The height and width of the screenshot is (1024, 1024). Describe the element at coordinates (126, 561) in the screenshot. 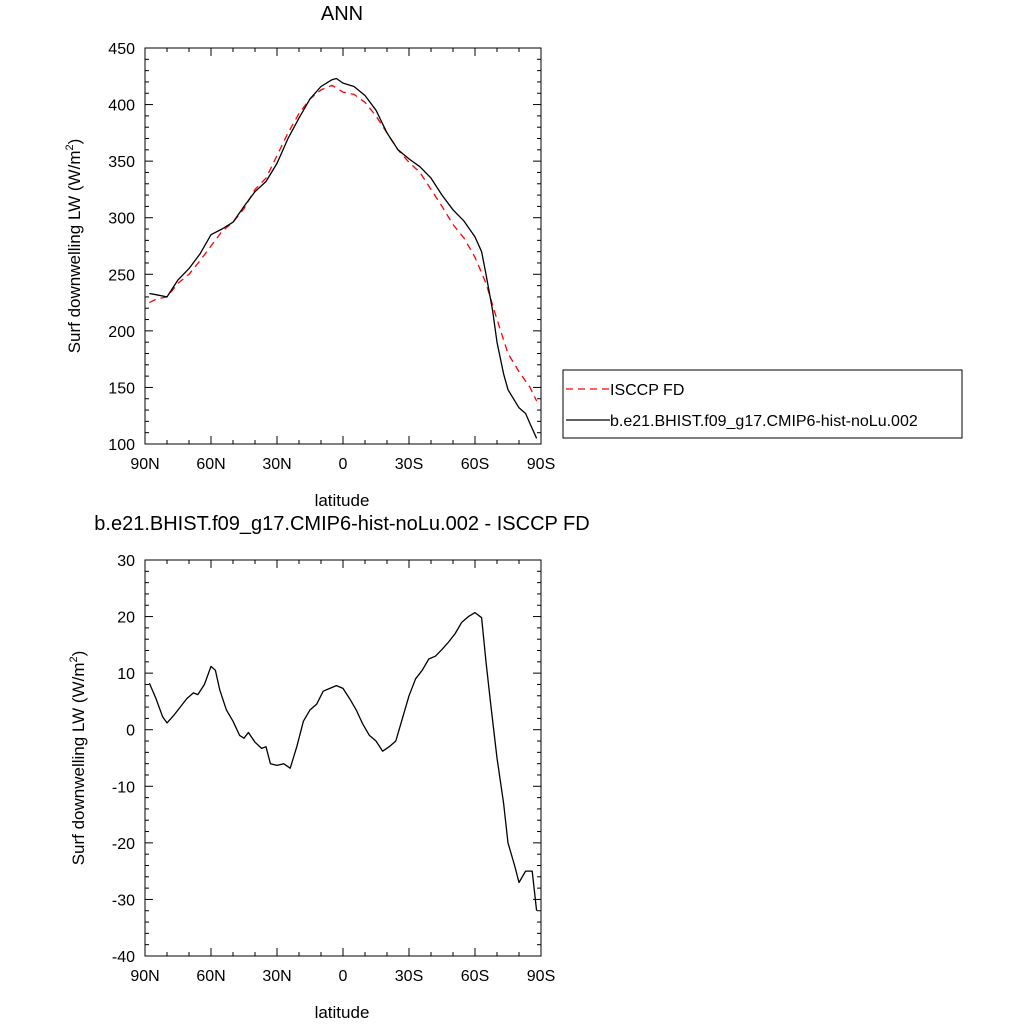

I see `y-tick-label: 30` at that location.